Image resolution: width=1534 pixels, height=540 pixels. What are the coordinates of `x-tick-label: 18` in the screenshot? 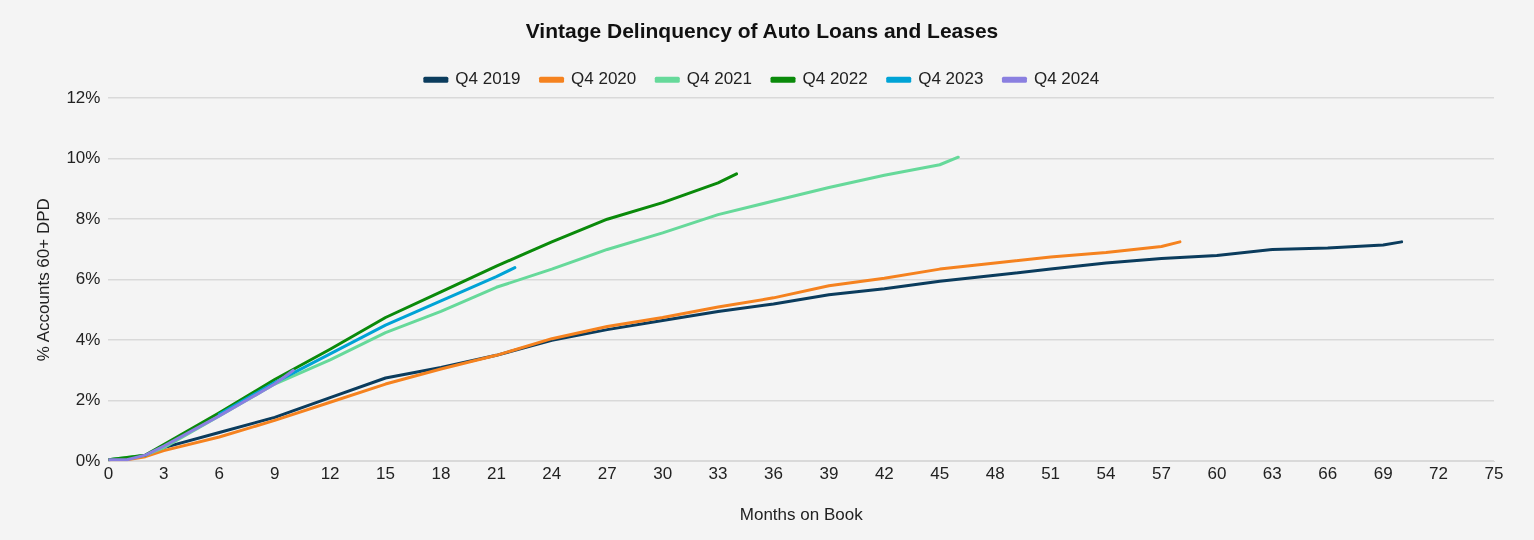 It's located at (441, 474).